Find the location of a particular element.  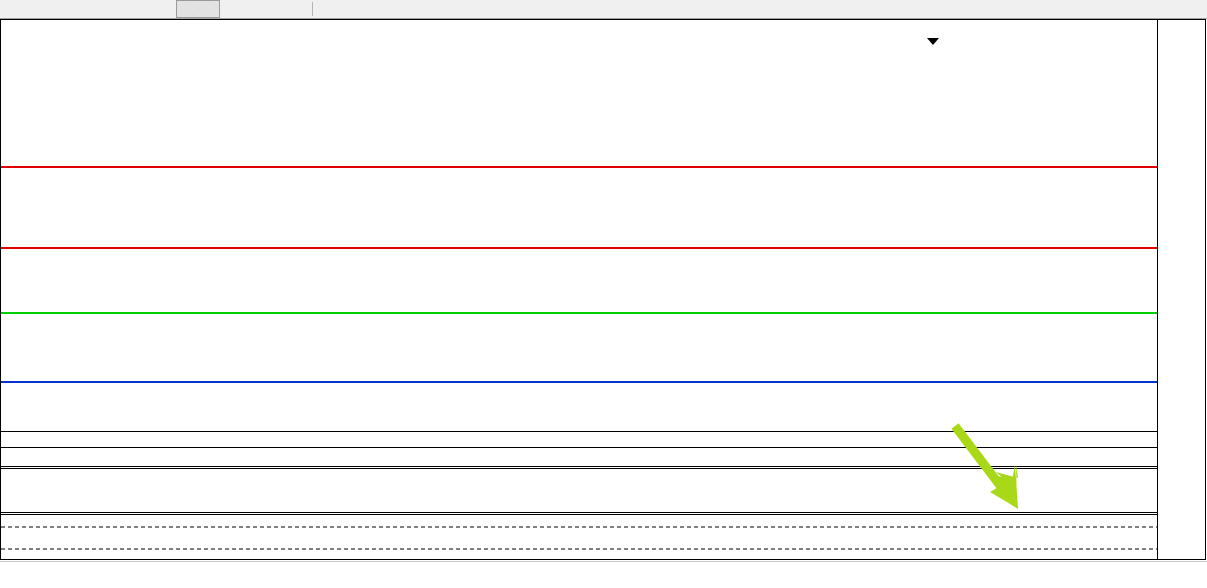

pane-separator-price-macd is located at coordinates (579, 466).